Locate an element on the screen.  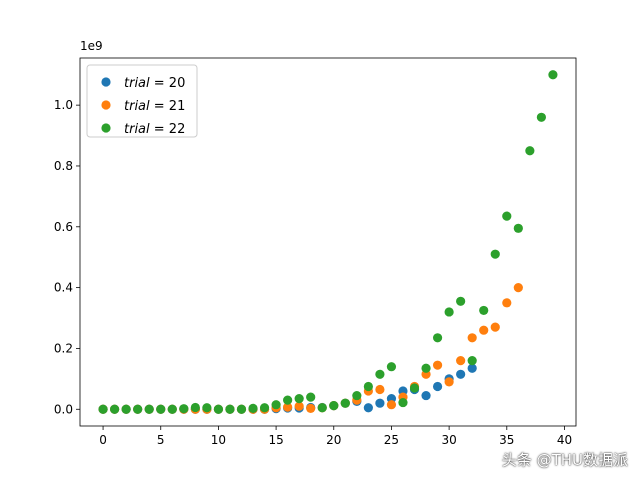
x-tick-label: 25 is located at coordinates (391, 440).